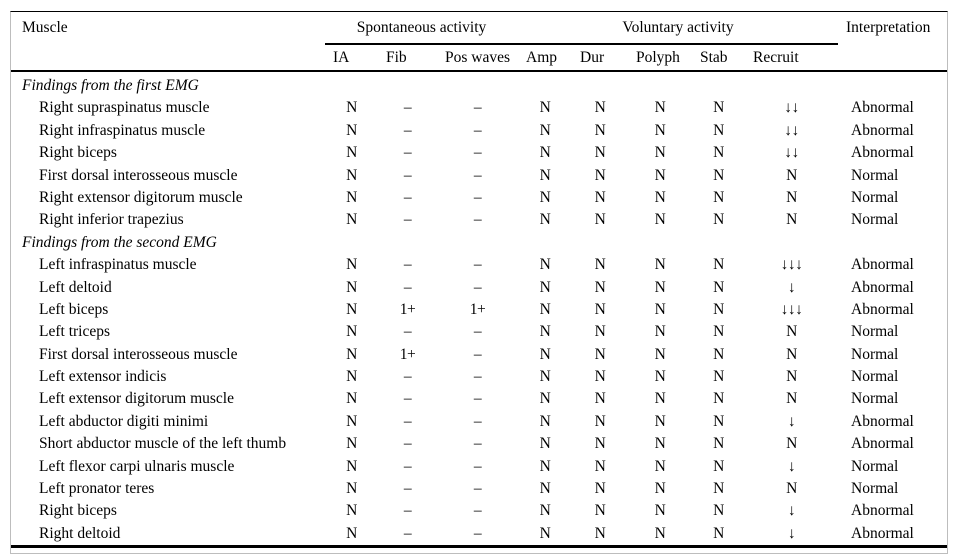 The image size is (958, 557). What do you see at coordinates (119, 242) in the screenshot?
I see `section-heading: Findings from the second EMG` at bounding box center [119, 242].